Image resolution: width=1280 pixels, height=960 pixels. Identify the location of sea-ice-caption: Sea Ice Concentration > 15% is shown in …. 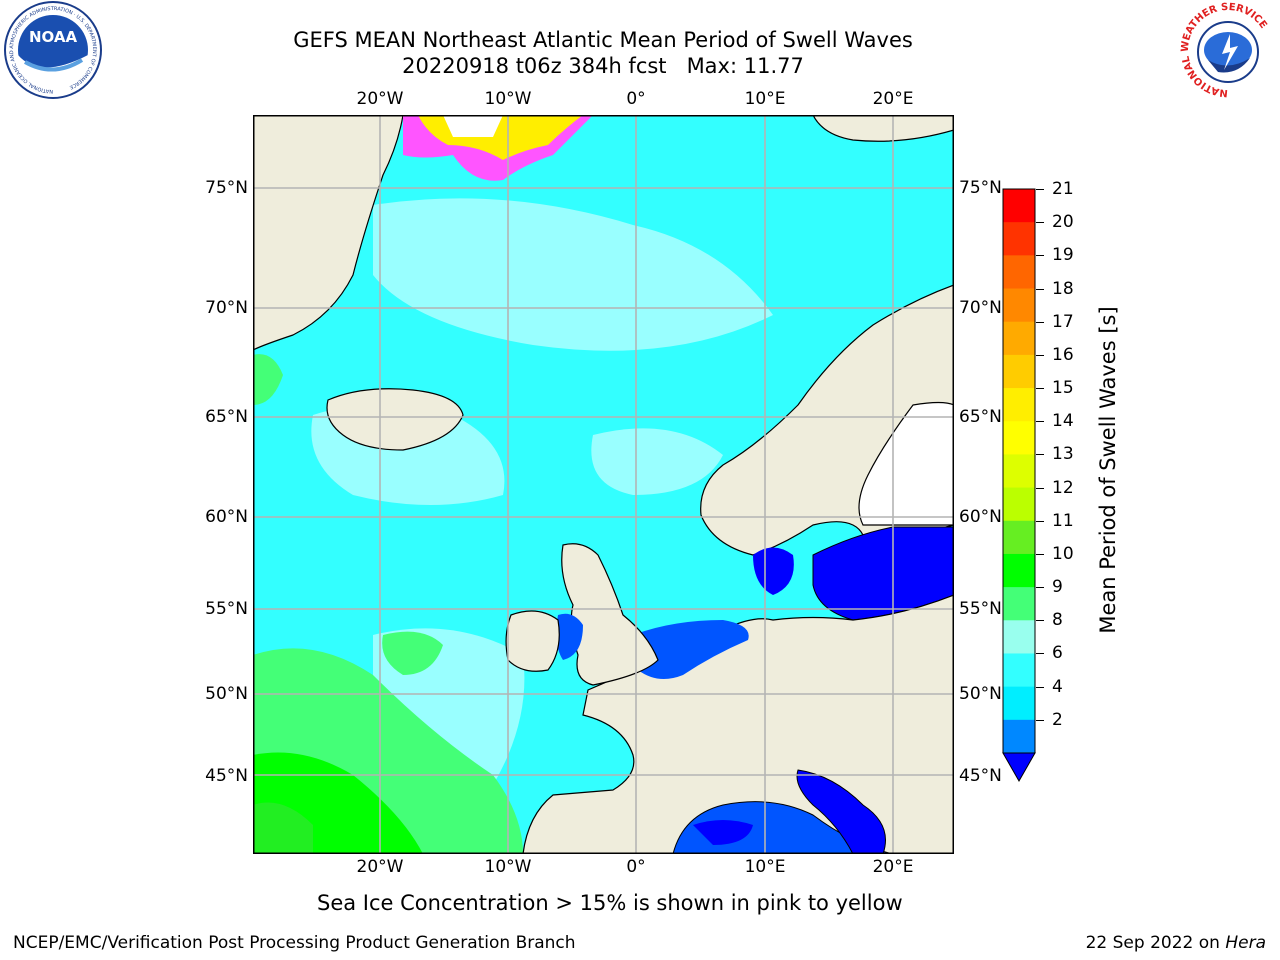
(610, 903).